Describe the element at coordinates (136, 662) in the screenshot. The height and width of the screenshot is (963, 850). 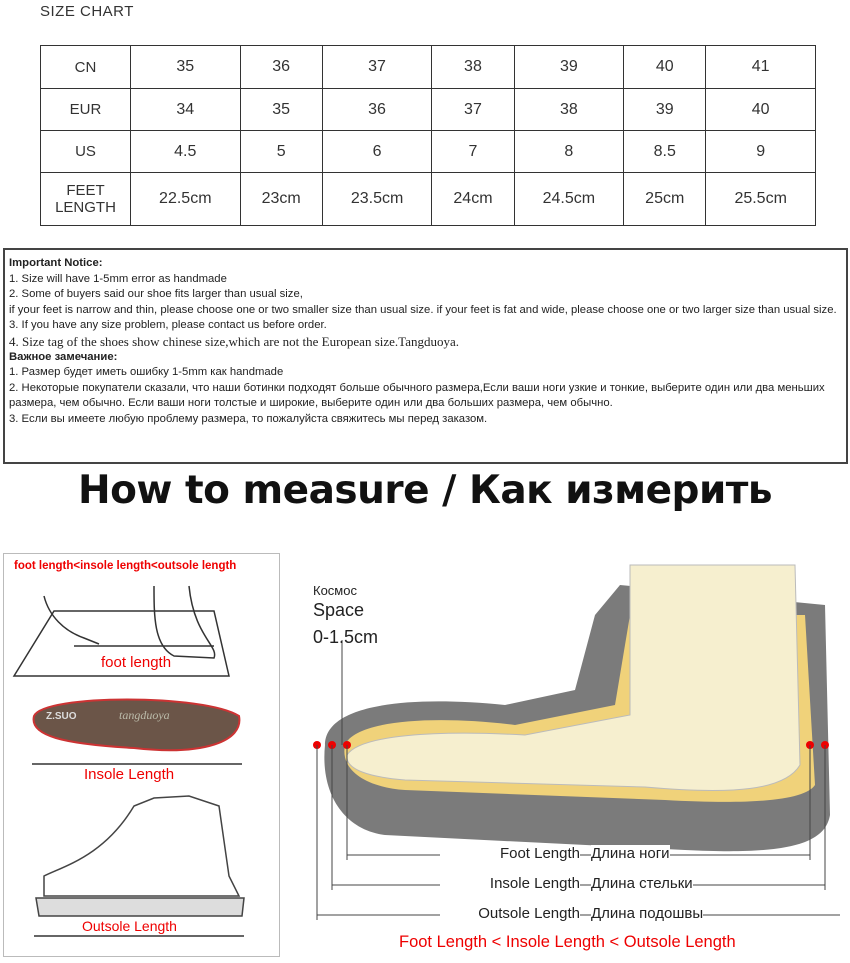
I see `foot-length-label: foot length` at that location.